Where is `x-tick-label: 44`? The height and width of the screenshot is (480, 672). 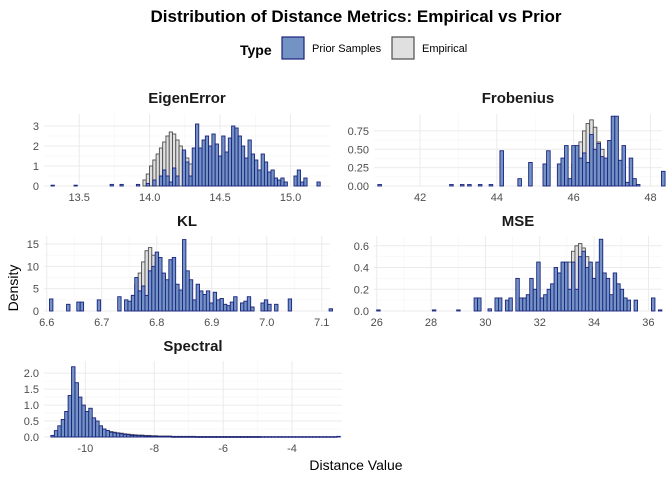 x-tick-label: 44 is located at coordinates (497, 198).